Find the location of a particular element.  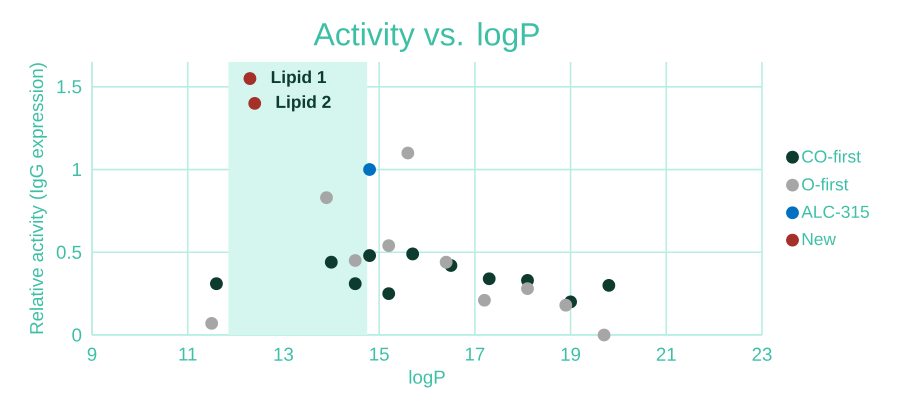

y-tick-label: 1.5 is located at coordinates (69, 87).